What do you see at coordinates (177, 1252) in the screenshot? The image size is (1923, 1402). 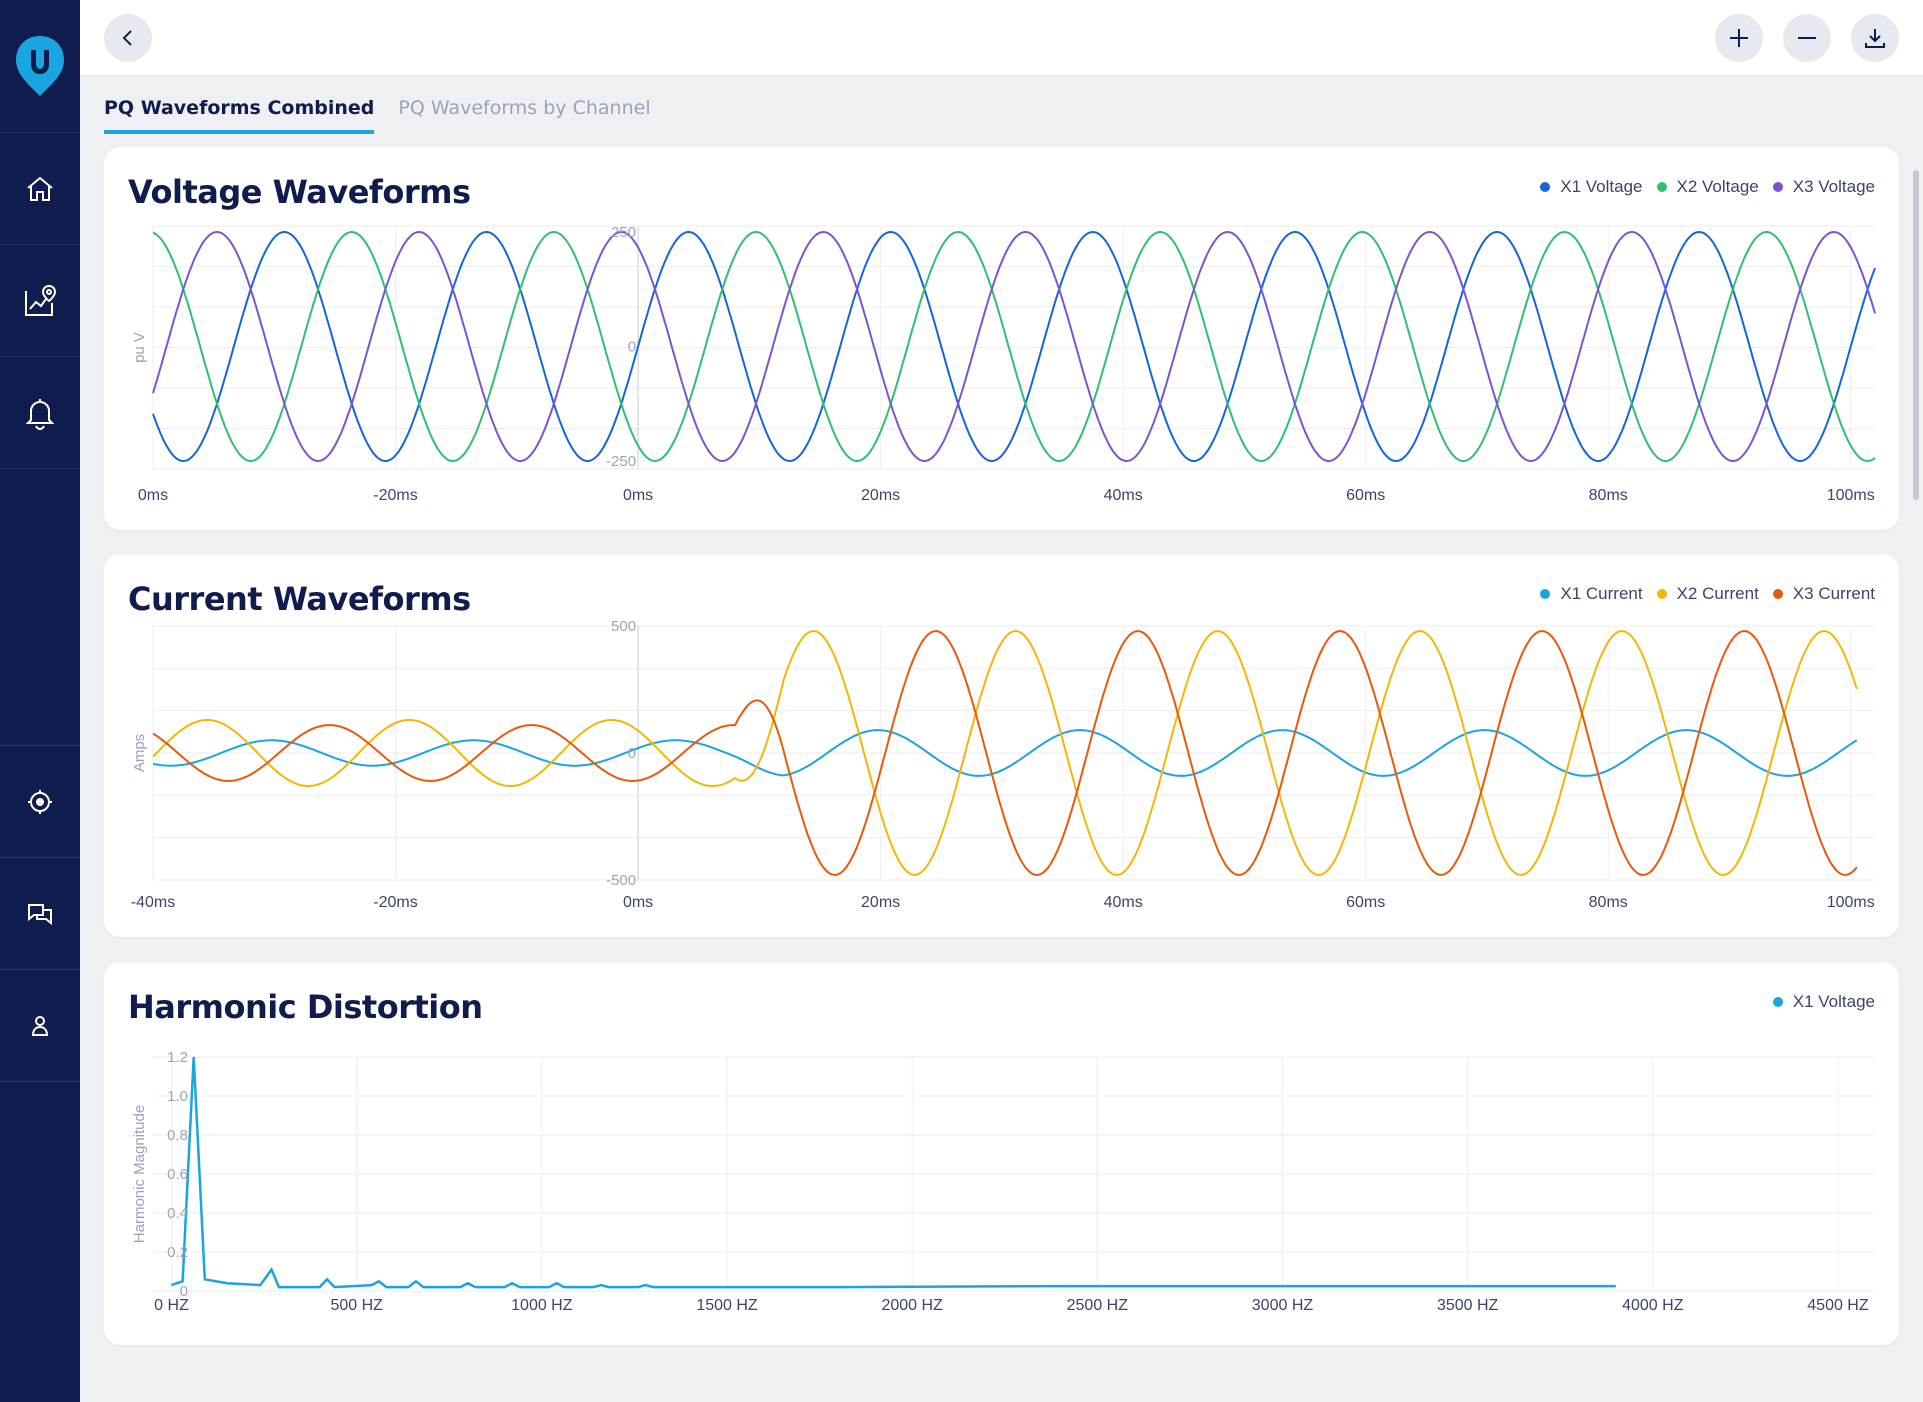 I see `y-tick-label: 0.2` at bounding box center [177, 1252].